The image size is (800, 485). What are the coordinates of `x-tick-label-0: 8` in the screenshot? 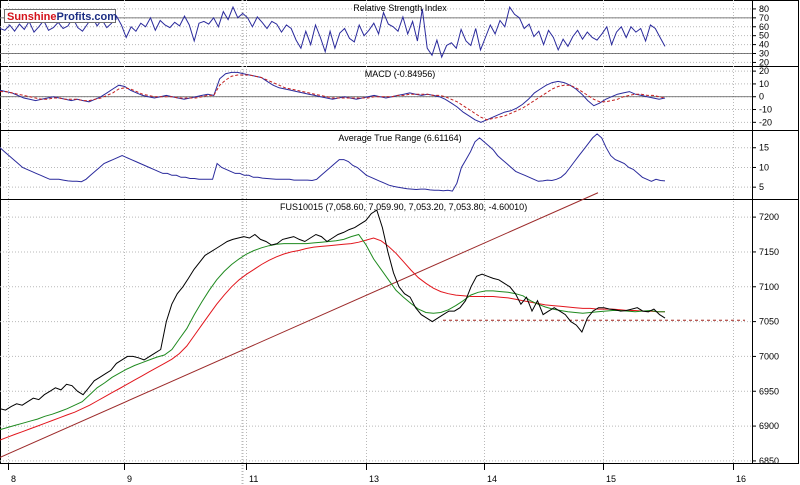 It's located at (13, 479).